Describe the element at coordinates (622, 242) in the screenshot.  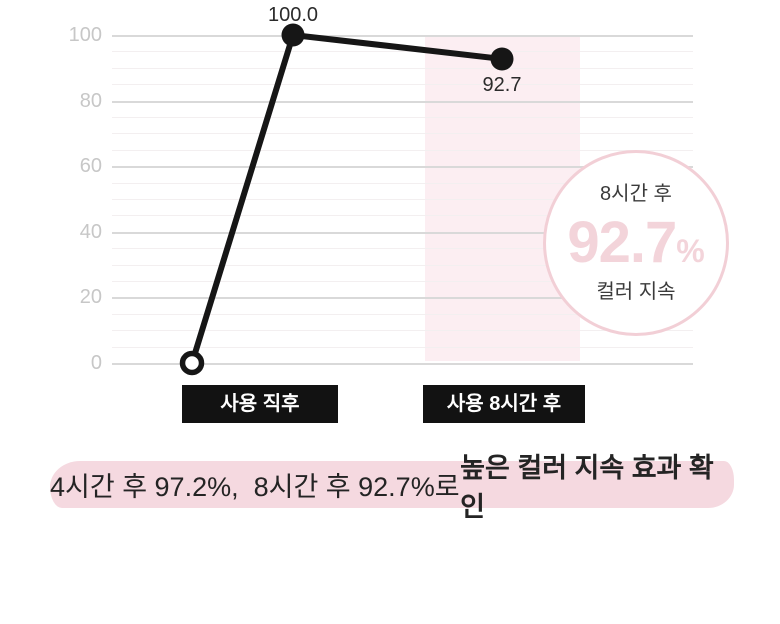
I see `badge-value-number: 92.7` at that location.